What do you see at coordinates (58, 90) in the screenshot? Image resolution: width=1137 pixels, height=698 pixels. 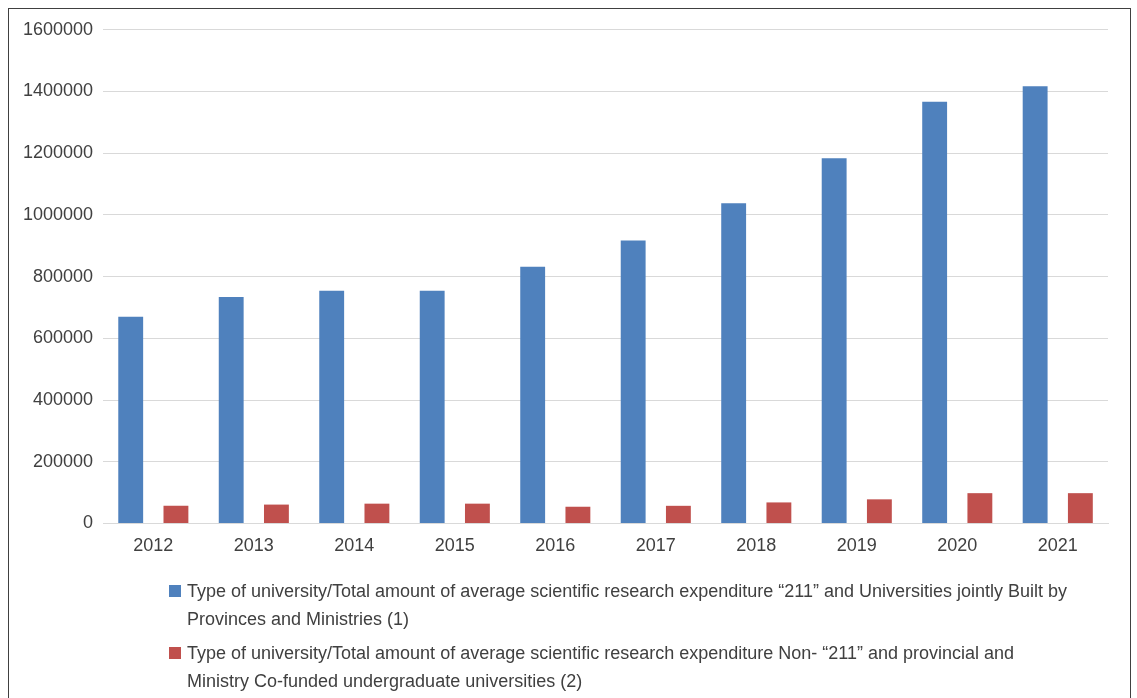 I see `y-tick-label: 1400000` at bounding box center [58, 90].